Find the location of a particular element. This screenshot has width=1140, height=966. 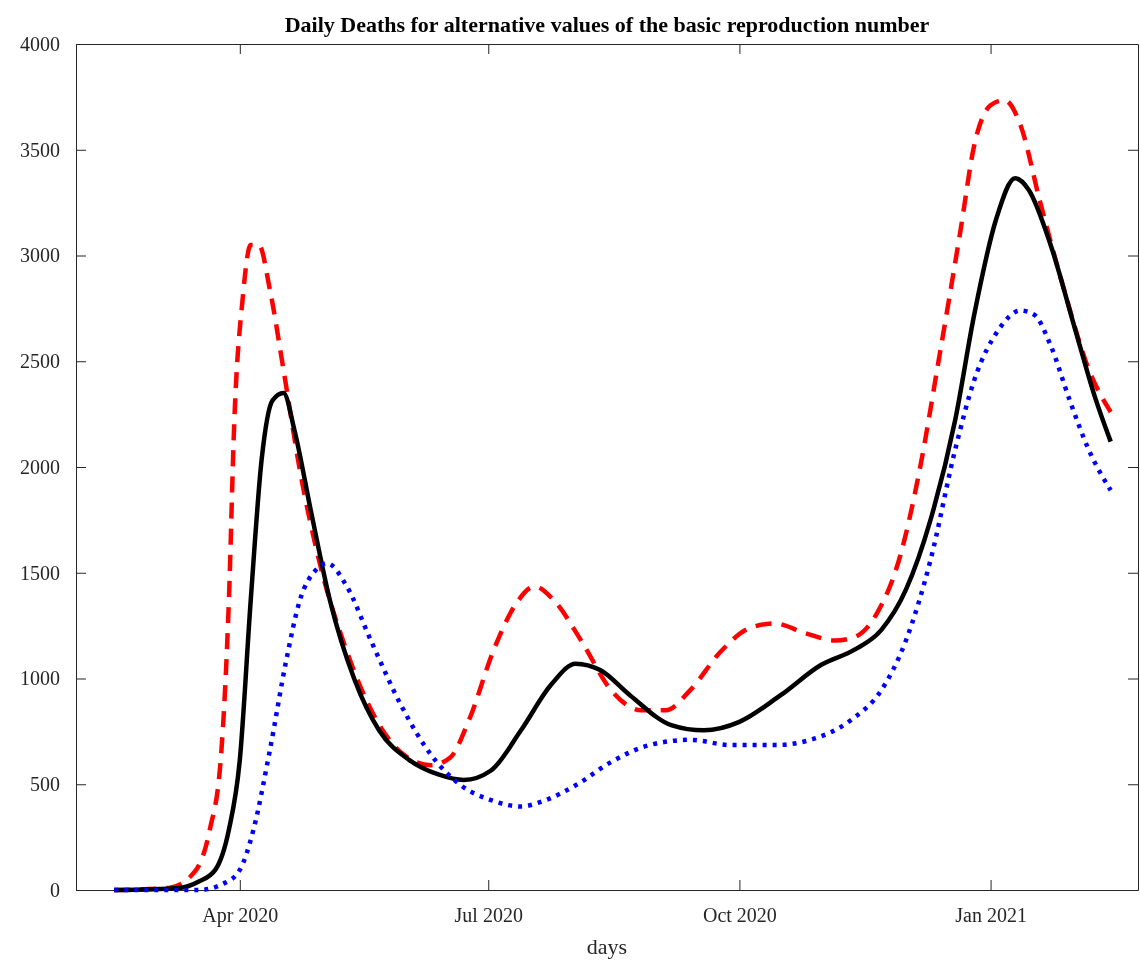

y-tick-label: 0 is located at coordinates (55, 889).